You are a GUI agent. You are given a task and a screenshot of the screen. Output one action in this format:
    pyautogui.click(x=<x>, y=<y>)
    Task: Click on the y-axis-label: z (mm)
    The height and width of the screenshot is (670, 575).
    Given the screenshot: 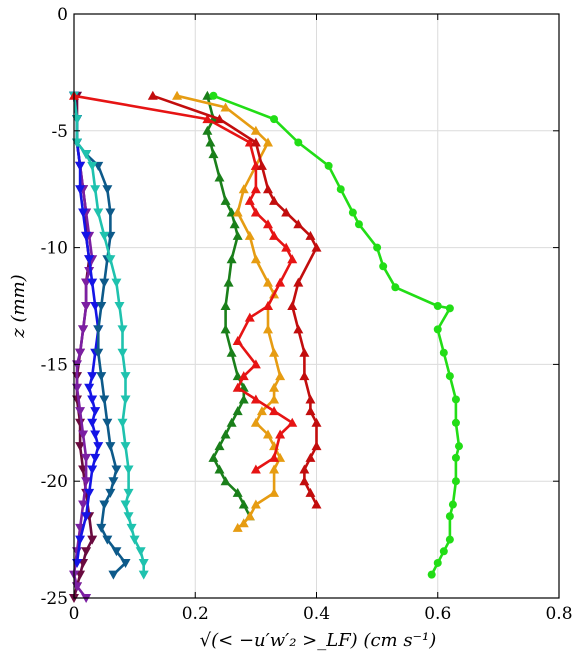 What is the action you would take?
    pyautogui.click(x=18, y=306)
    